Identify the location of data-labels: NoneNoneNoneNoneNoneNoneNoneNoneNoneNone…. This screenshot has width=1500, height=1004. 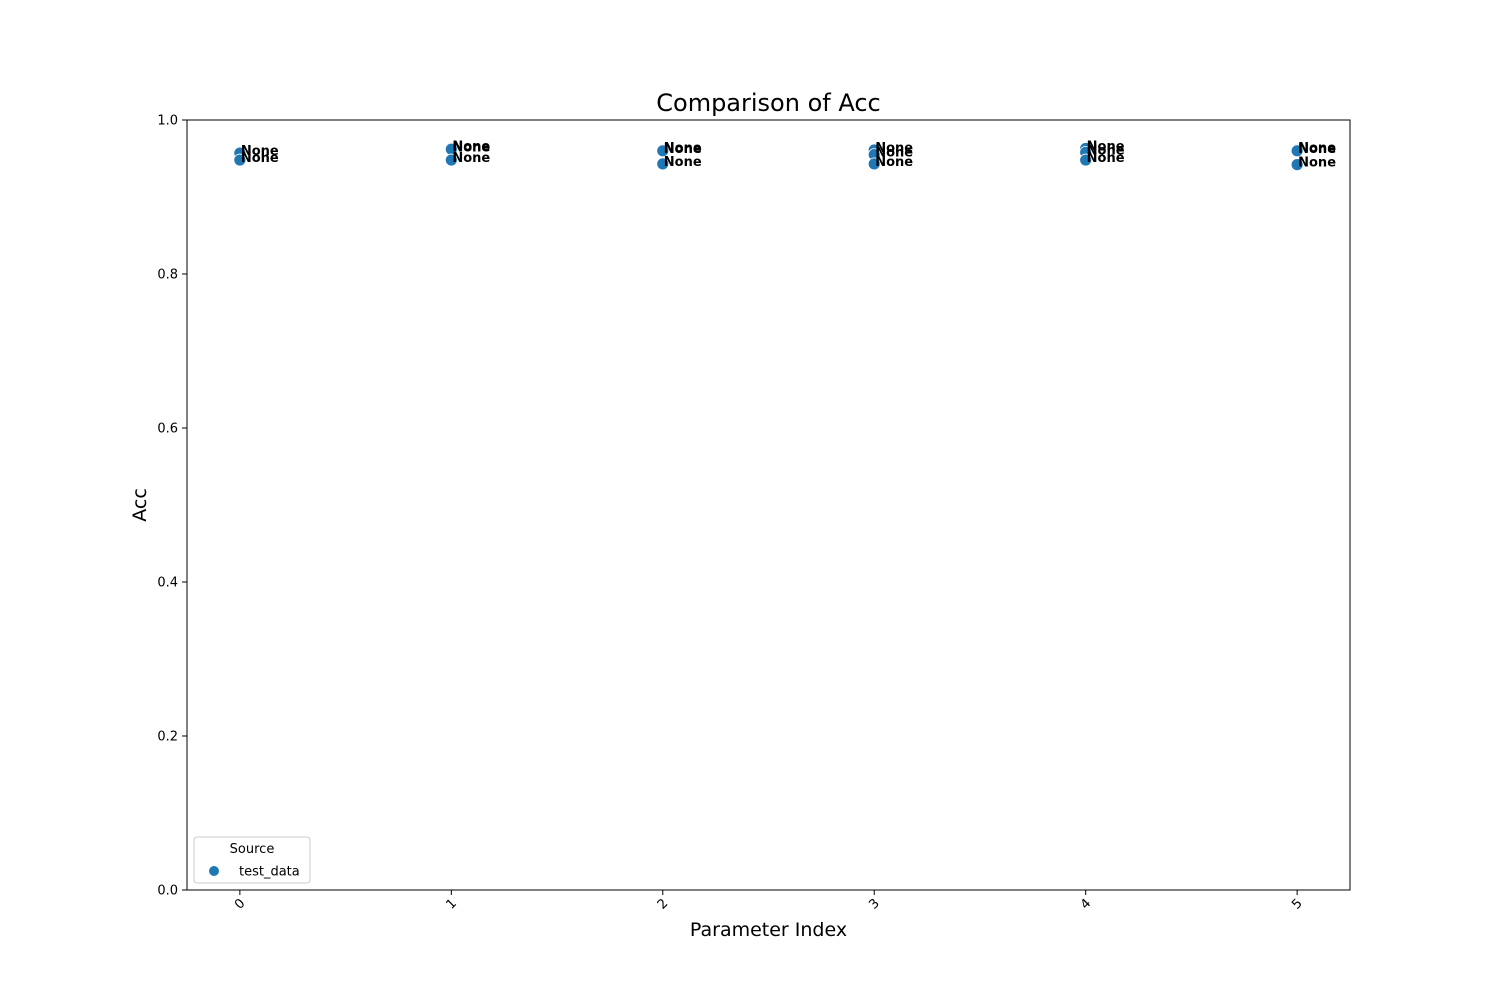
(788, 154).